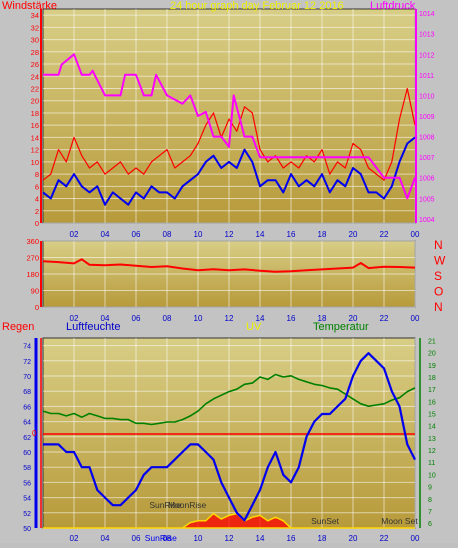  I want to click on wind-tick-label: 16, so click(35, 125).